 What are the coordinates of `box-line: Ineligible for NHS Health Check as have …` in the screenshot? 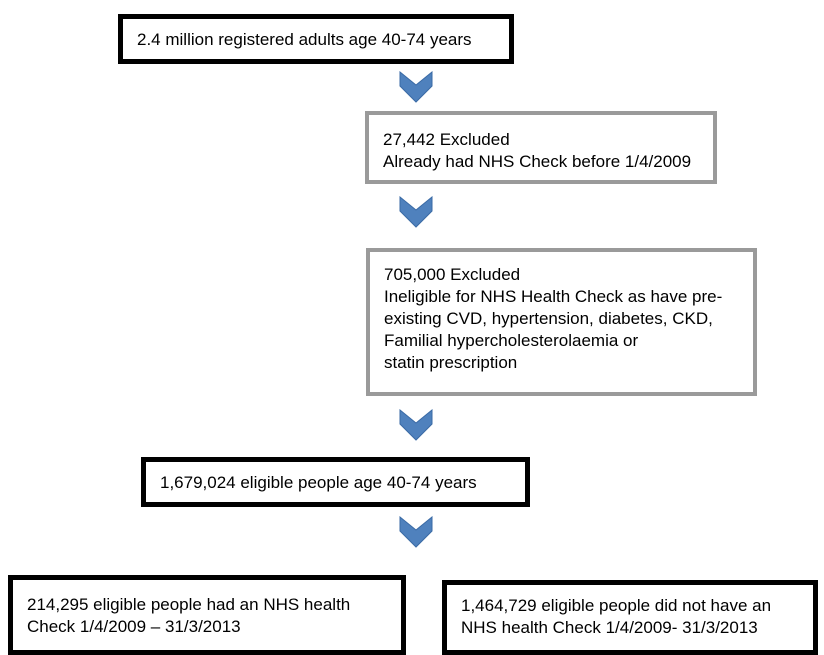 It's located at (553, 296).